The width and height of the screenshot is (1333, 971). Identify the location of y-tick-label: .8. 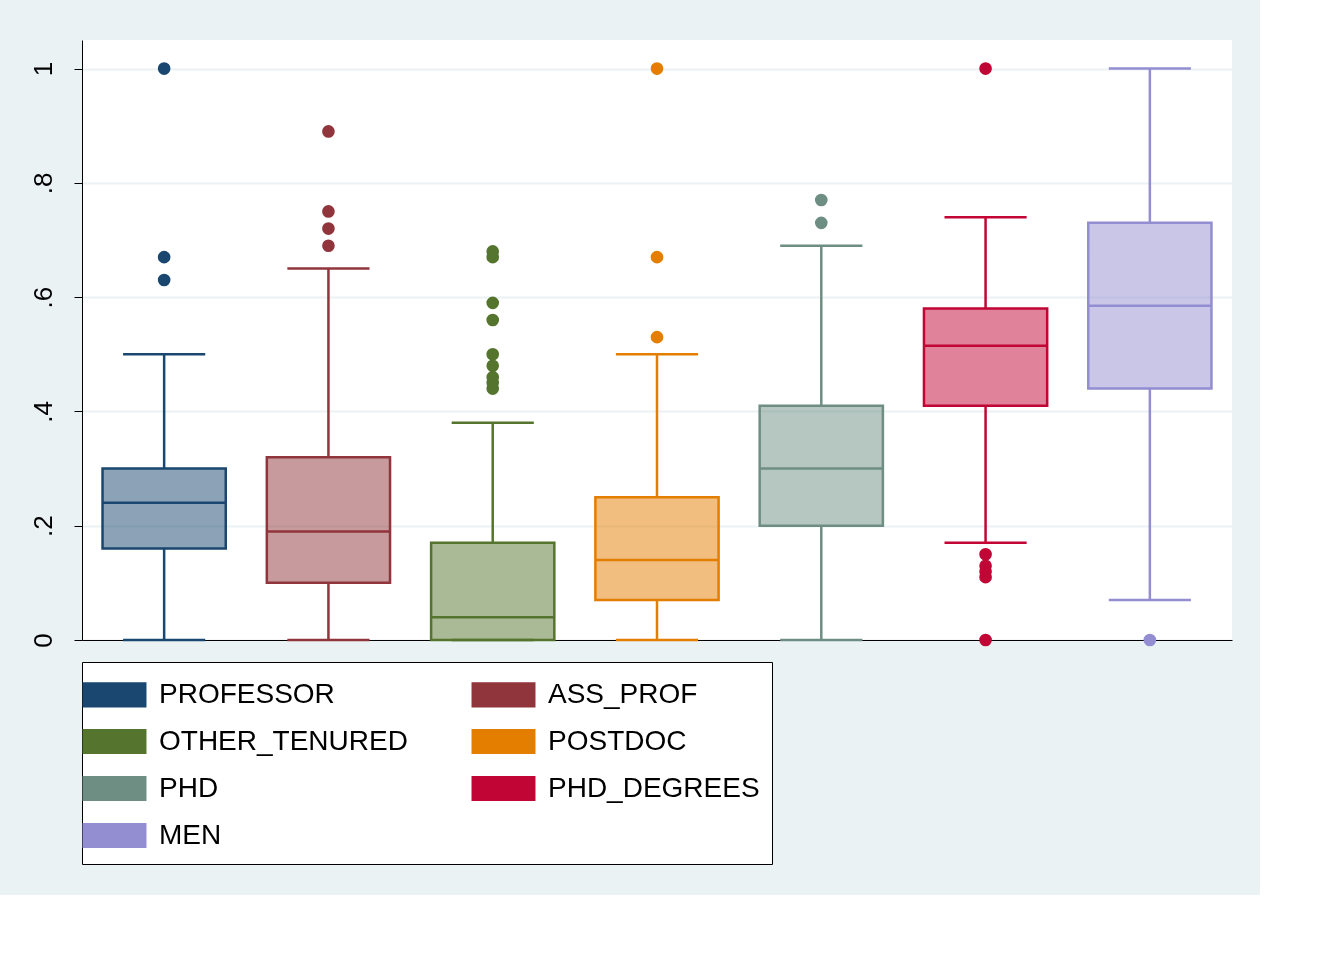
(42, 183).